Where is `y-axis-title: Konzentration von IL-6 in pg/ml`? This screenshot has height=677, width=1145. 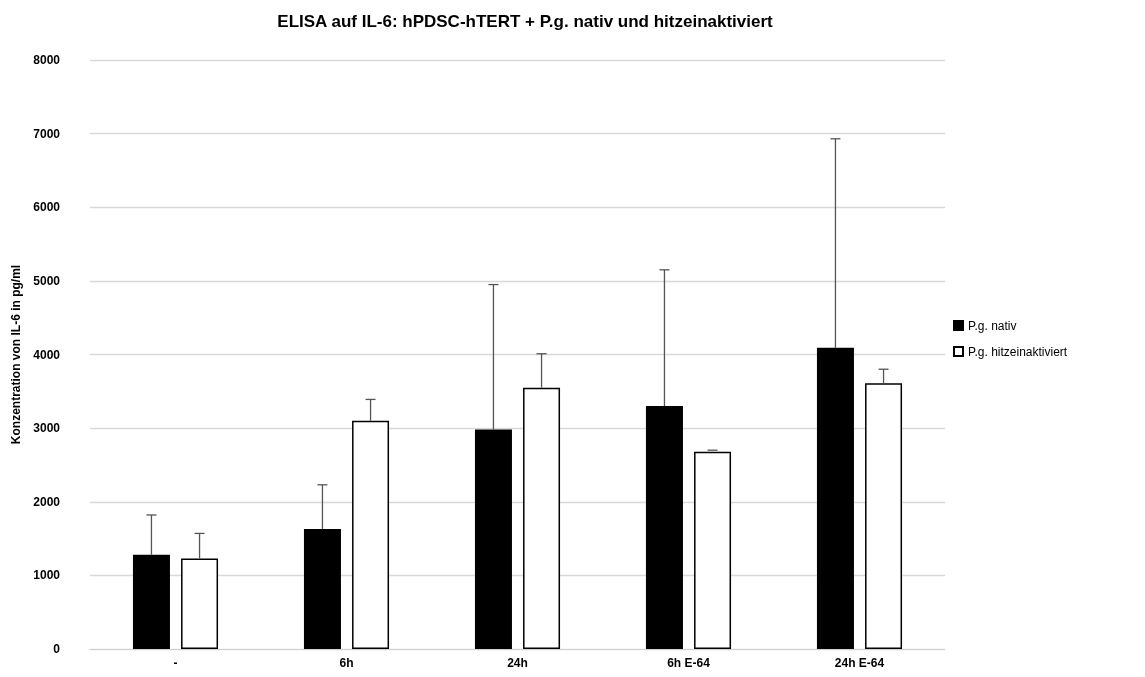
y-axis-title: Konzentration von IL-6 in pg/ml is located at coordinates (16, 354).